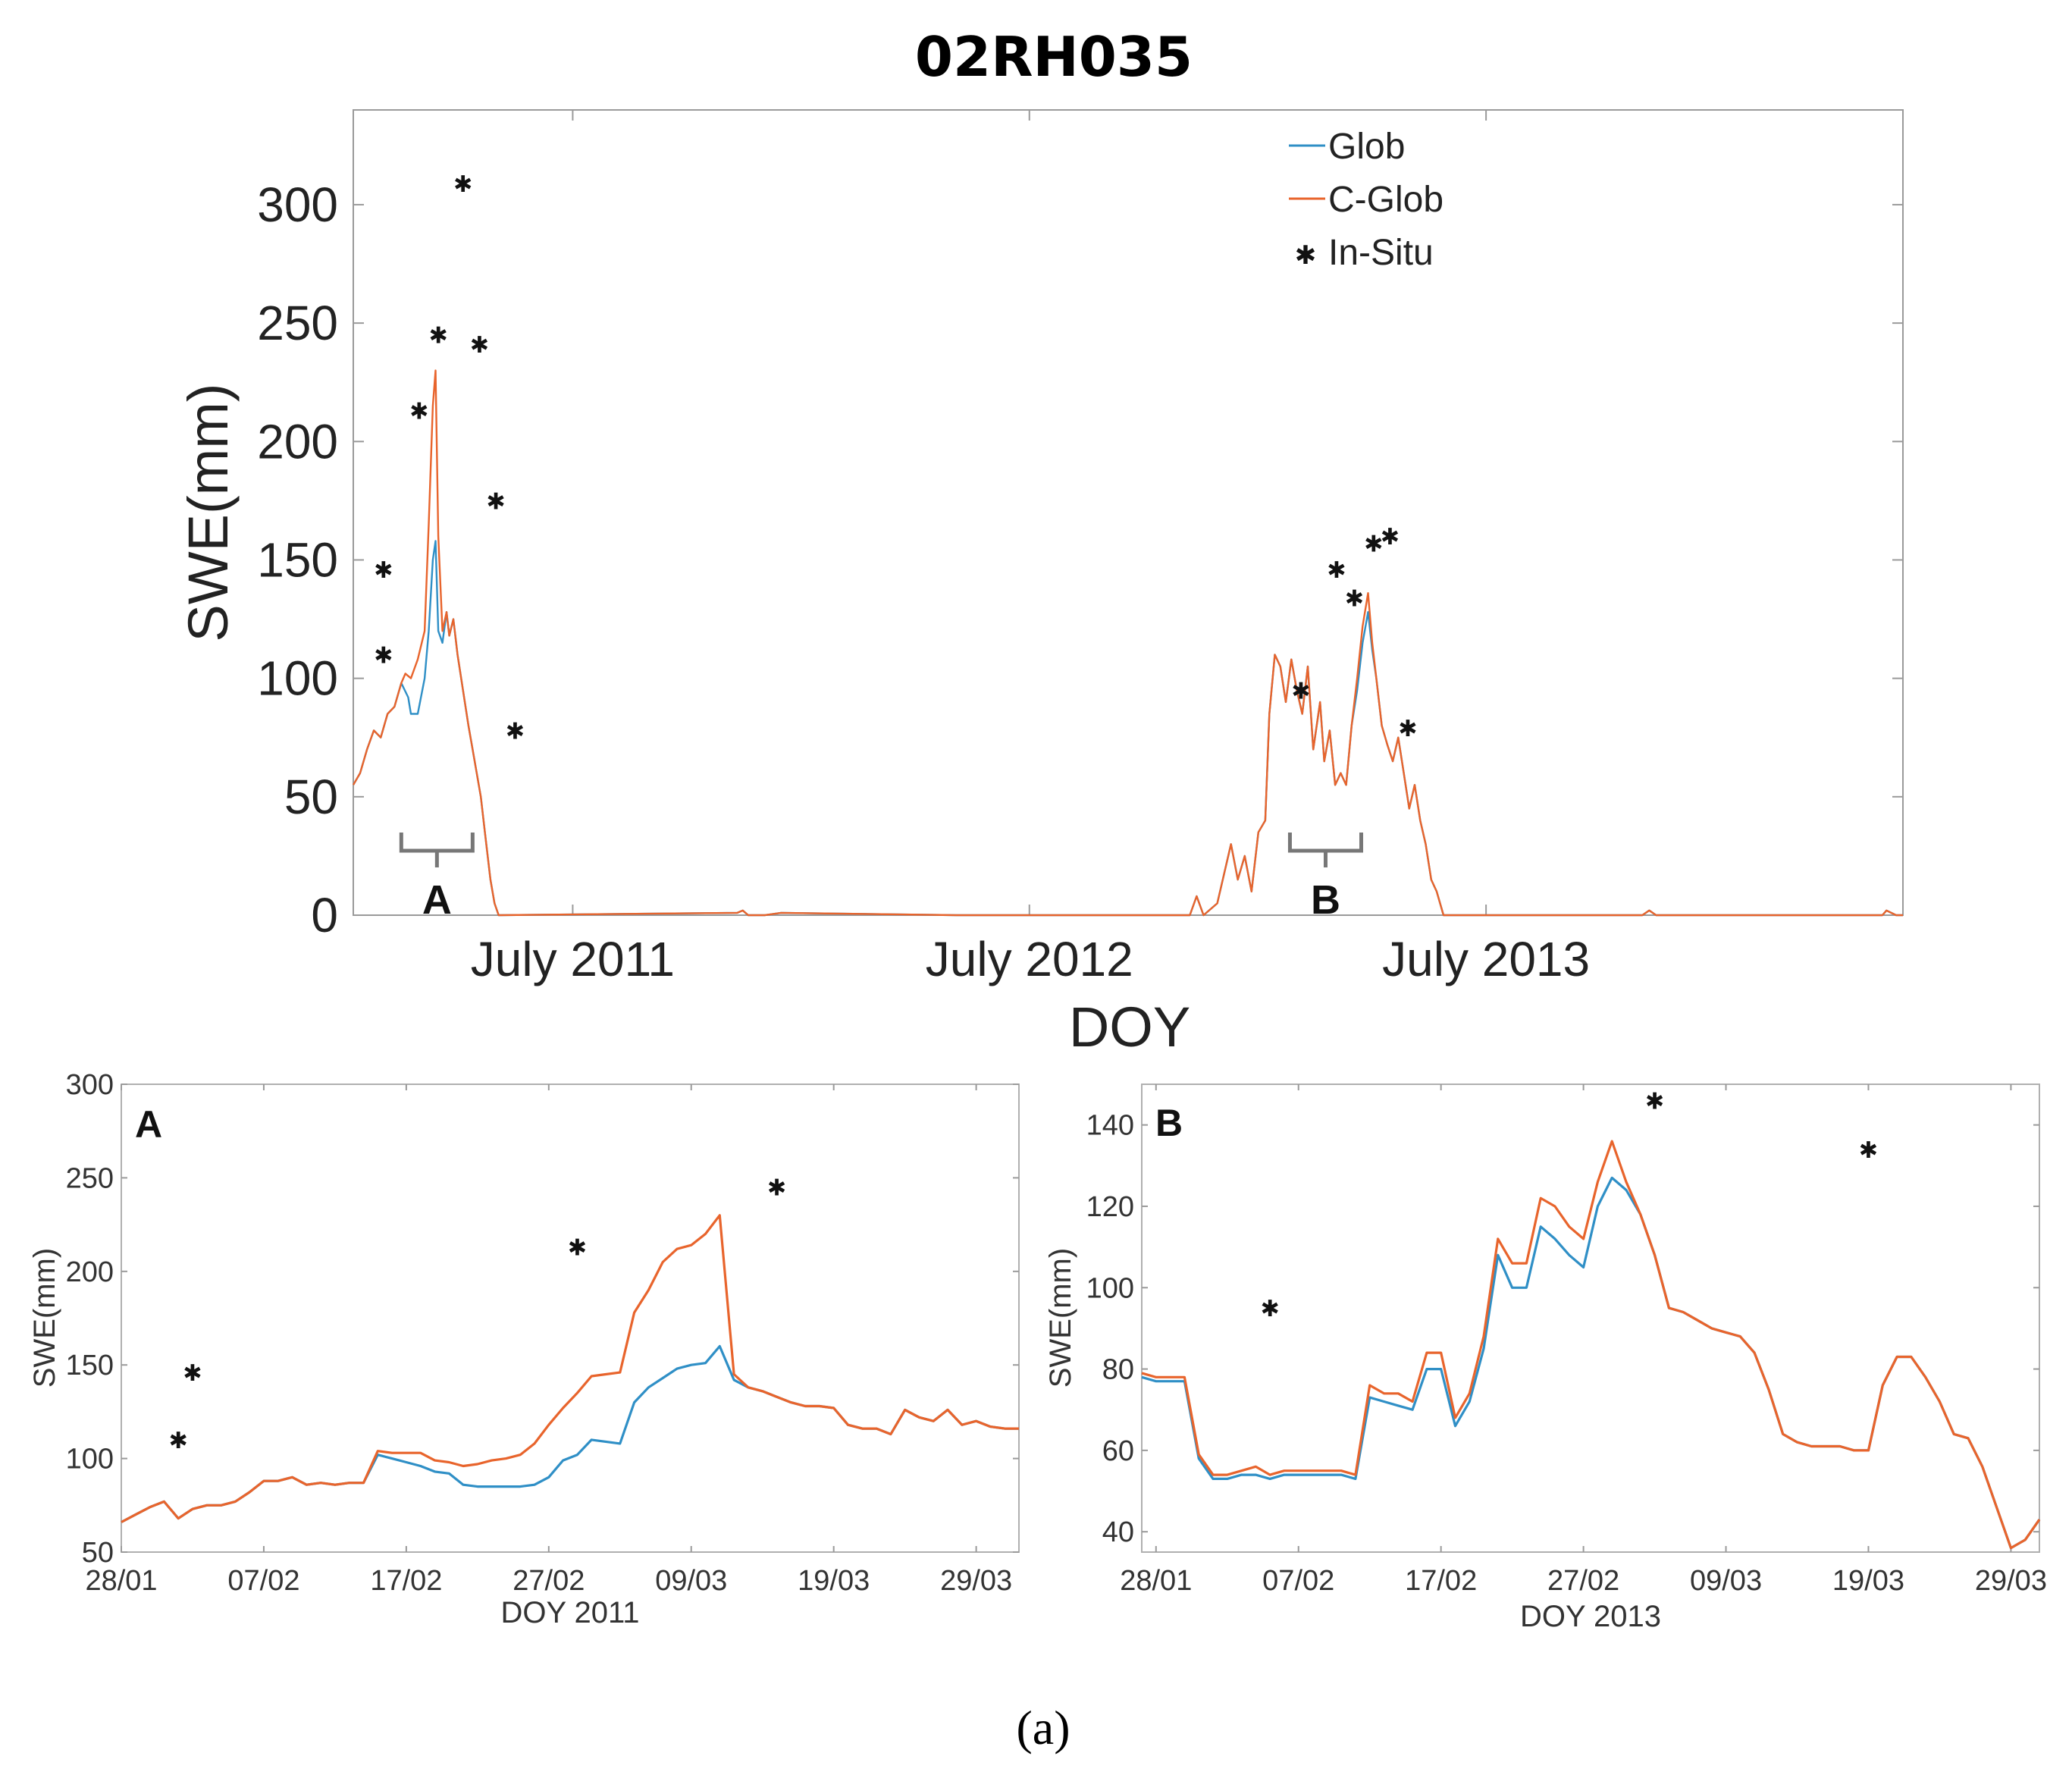 This screenshot has height=1775, width=2072. I want to click on panel-a-xtick-label: 09/03, so click(691, 1581).